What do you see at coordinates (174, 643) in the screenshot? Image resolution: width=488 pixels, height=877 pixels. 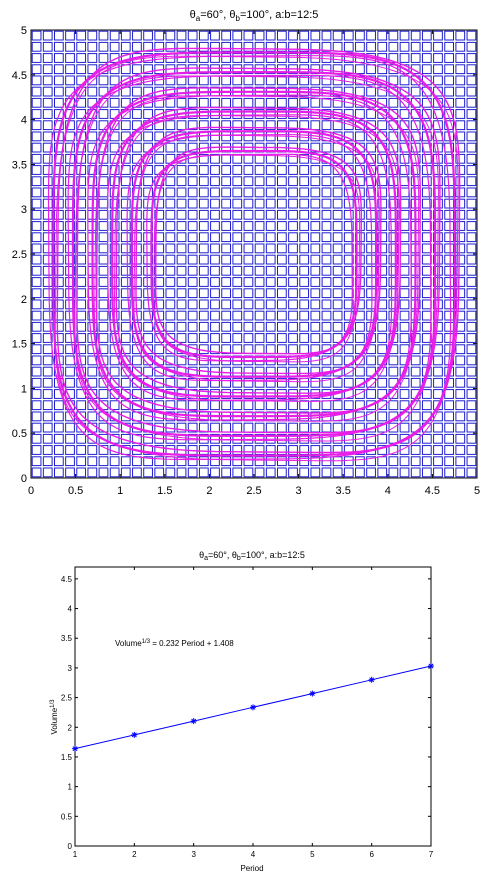 I see `fit-annotation: Volume1/3 = 0.232 Period + 1.408` at bounding box center [174, 643].